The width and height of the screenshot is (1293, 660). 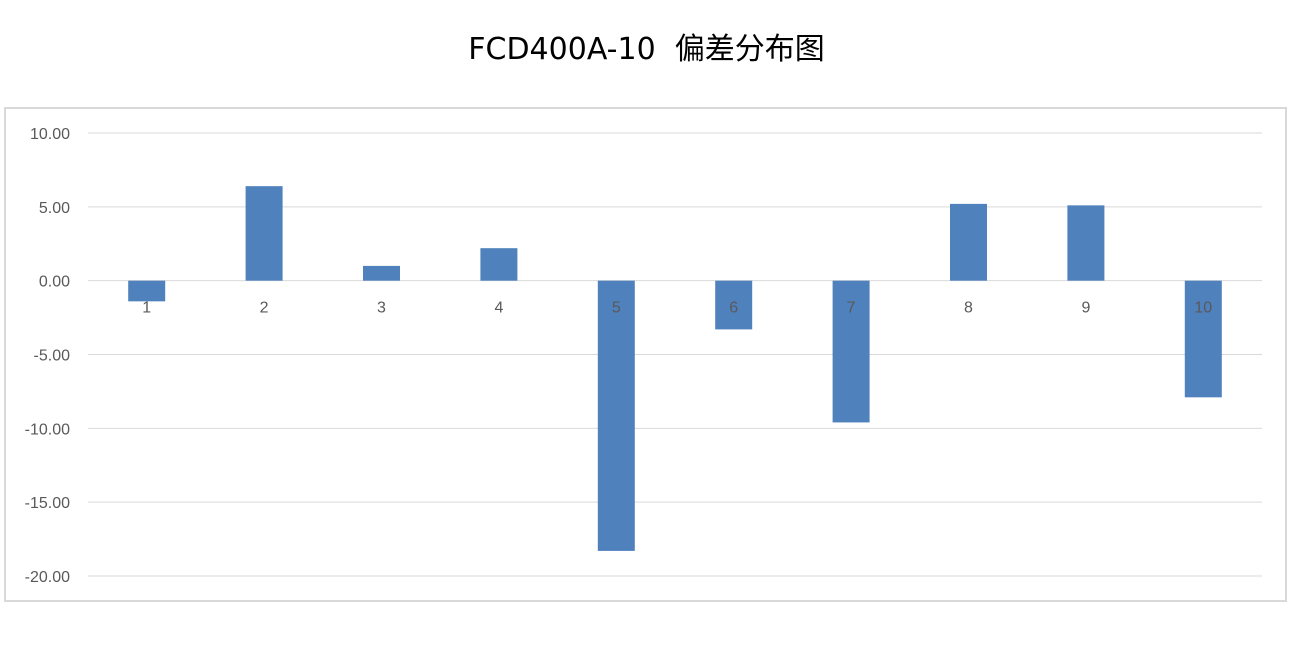 What do you see at coordinates (616, 308) in the screenshot?
I see `x-category-label: 5` at bounding box center [616, 308].